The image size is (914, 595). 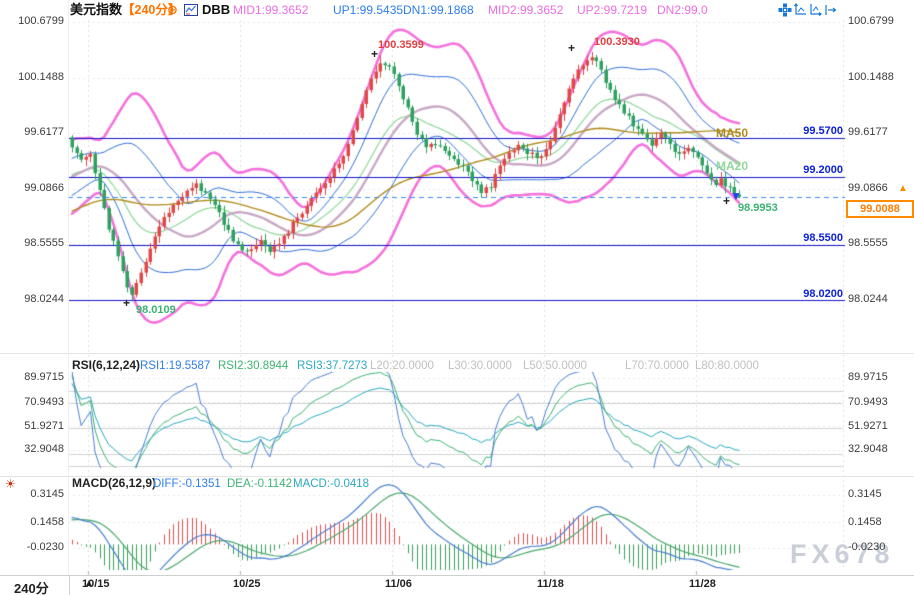 I want to click on period-label: 【240分】, so click(x=151, y=10).